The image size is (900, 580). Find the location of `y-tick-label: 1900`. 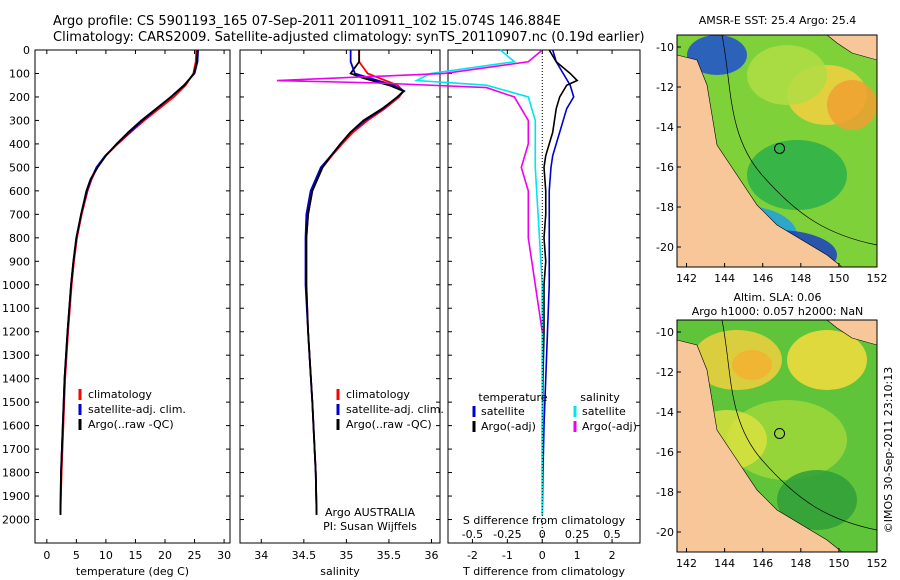

y-tick-label: 1900 is located at coordinates (16, 496).